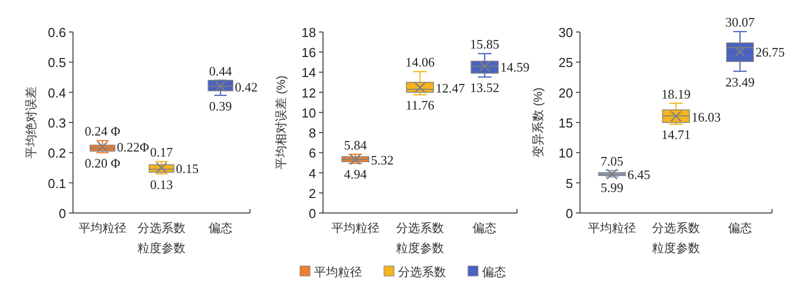  What do you see at coordinates (161, 184) in the screenshot?
I see `annotation: 0.13` at bounding box center [161, 184].